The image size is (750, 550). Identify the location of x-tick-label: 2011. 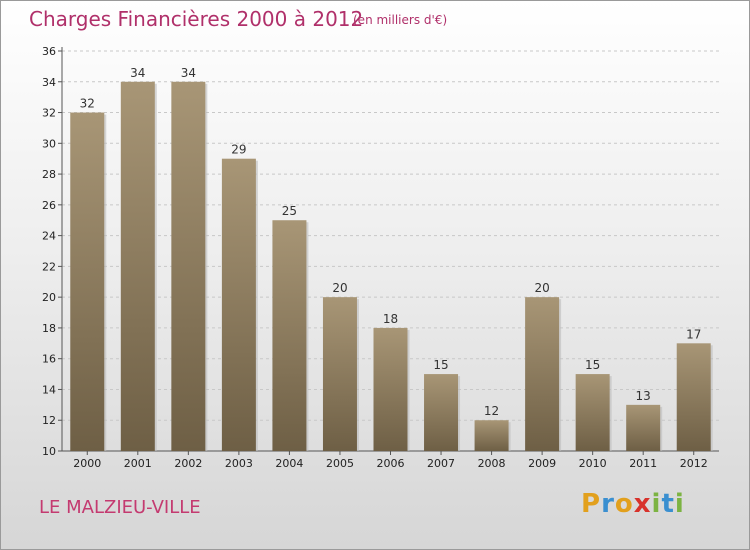
(643, 463).